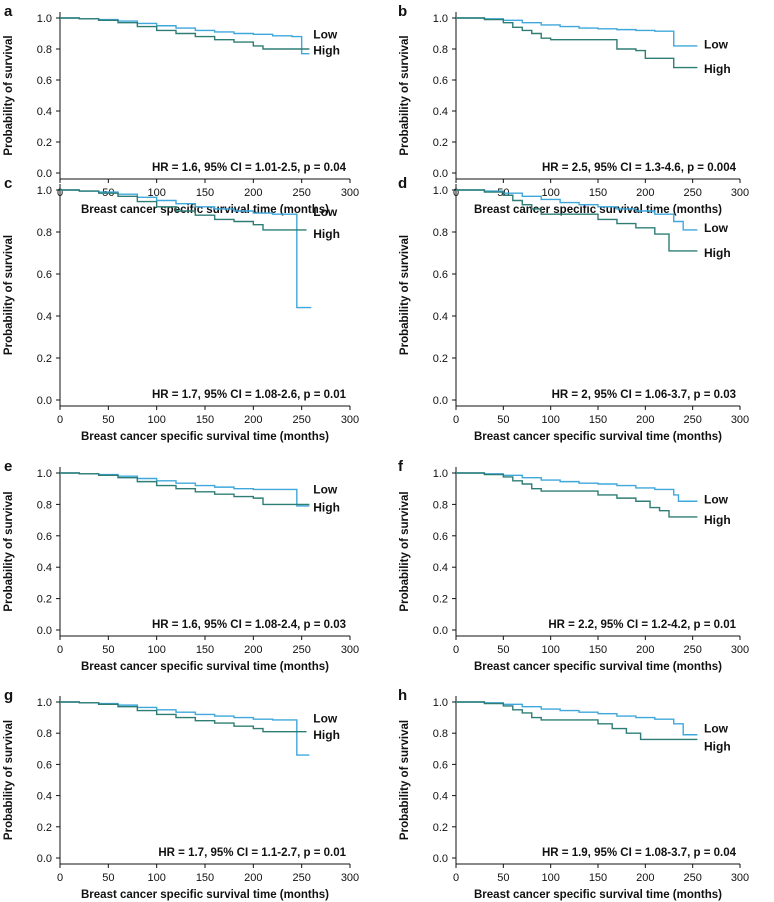 Image resolution: width=774 pixels, height=902 pixels. I want to click on hr-annotation: HR = 1.7, 95% CI = 1.1-2.7, p = 0.01, so click(252, 853).